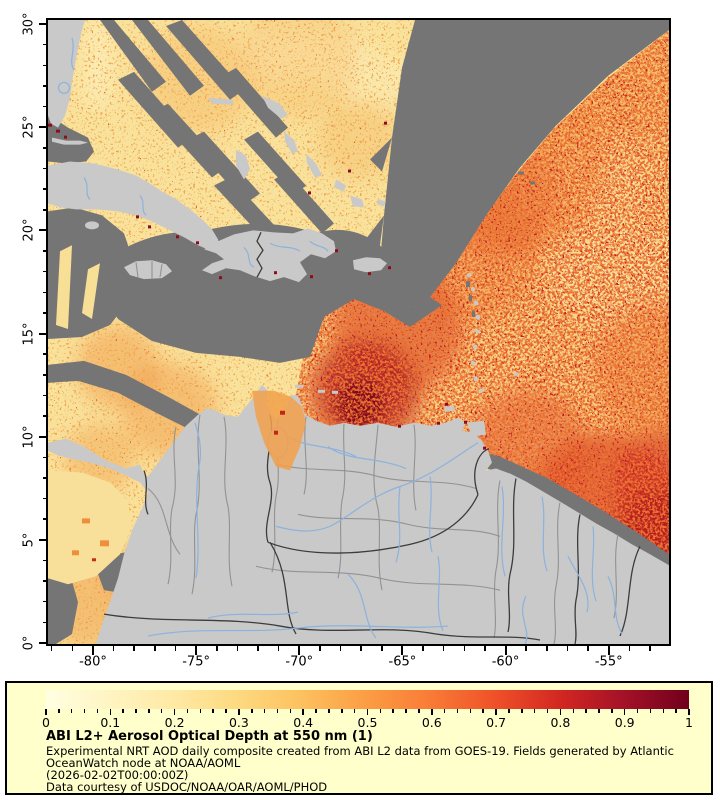 This screenshot has width=720, height=800. What do you see at coordinates (523, 167) in the screenshot?
I see `no-data-atlantic-band` at bounding box center [523, 167].